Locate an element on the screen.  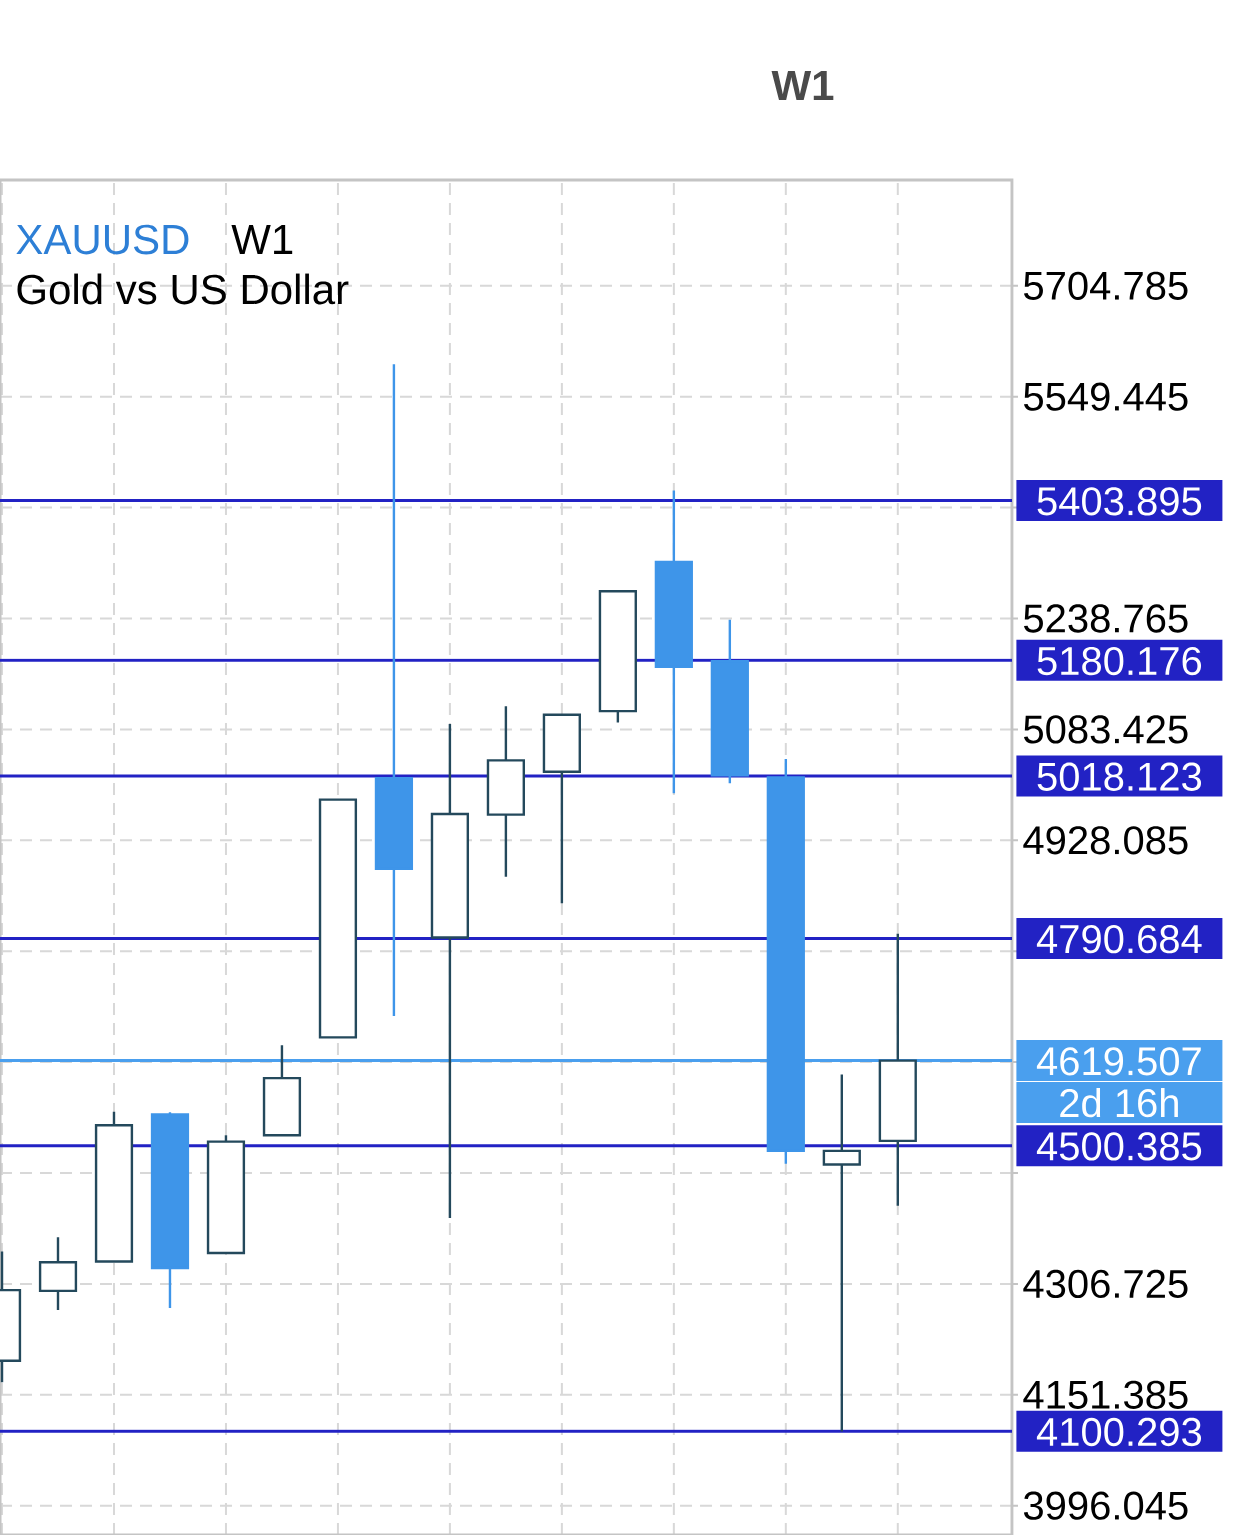
y-tick-label: 3996.045 is located at coordinates (1105, 1505).